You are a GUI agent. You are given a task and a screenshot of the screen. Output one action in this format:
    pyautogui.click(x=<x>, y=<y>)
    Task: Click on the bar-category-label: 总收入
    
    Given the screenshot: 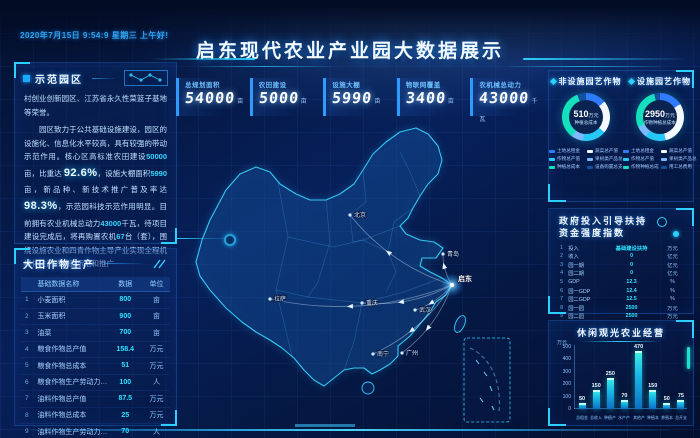 What is the action you would take?
    pyautogui.click(x=596, y=417)
    